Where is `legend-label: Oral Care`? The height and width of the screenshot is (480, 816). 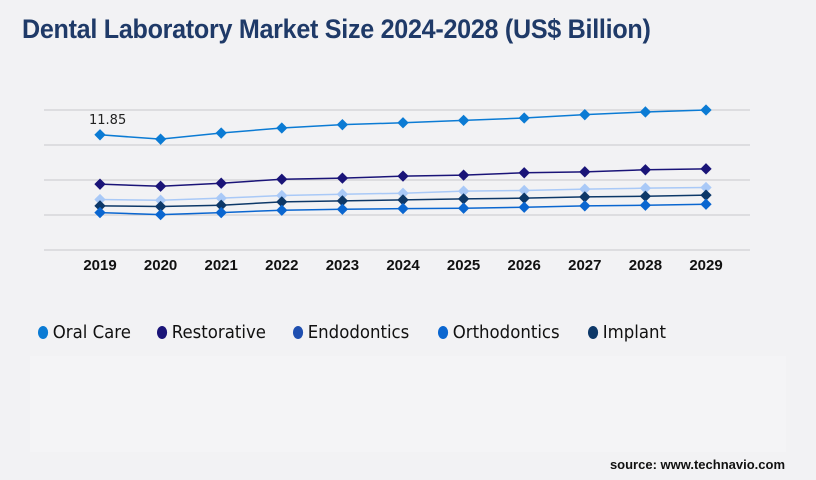
legend-label: Oral Care is located at coordinates (91, 332).